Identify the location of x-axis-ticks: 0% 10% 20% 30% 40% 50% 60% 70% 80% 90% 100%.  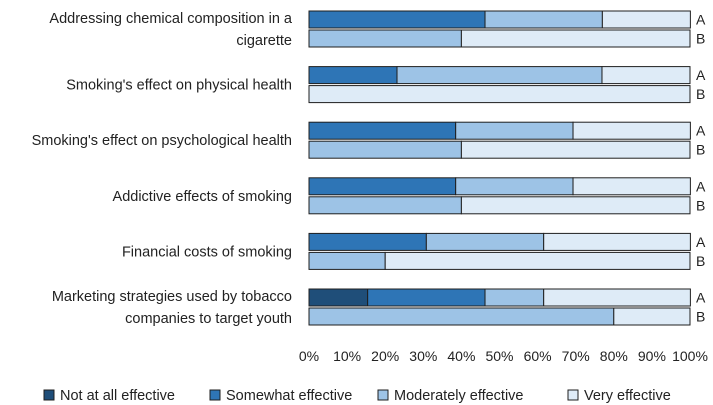
(503, 356).